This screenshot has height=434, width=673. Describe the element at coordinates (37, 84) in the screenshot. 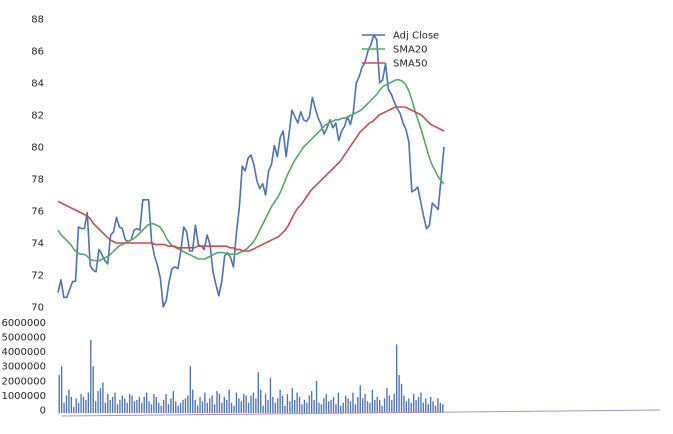

I see `price-y-tick-label: 84` at that location.